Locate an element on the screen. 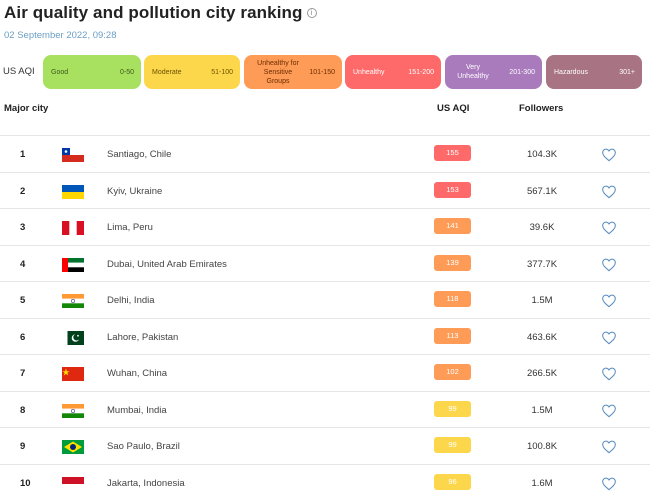  city-name: Lima, Peru is located at coordinates (130, 227).